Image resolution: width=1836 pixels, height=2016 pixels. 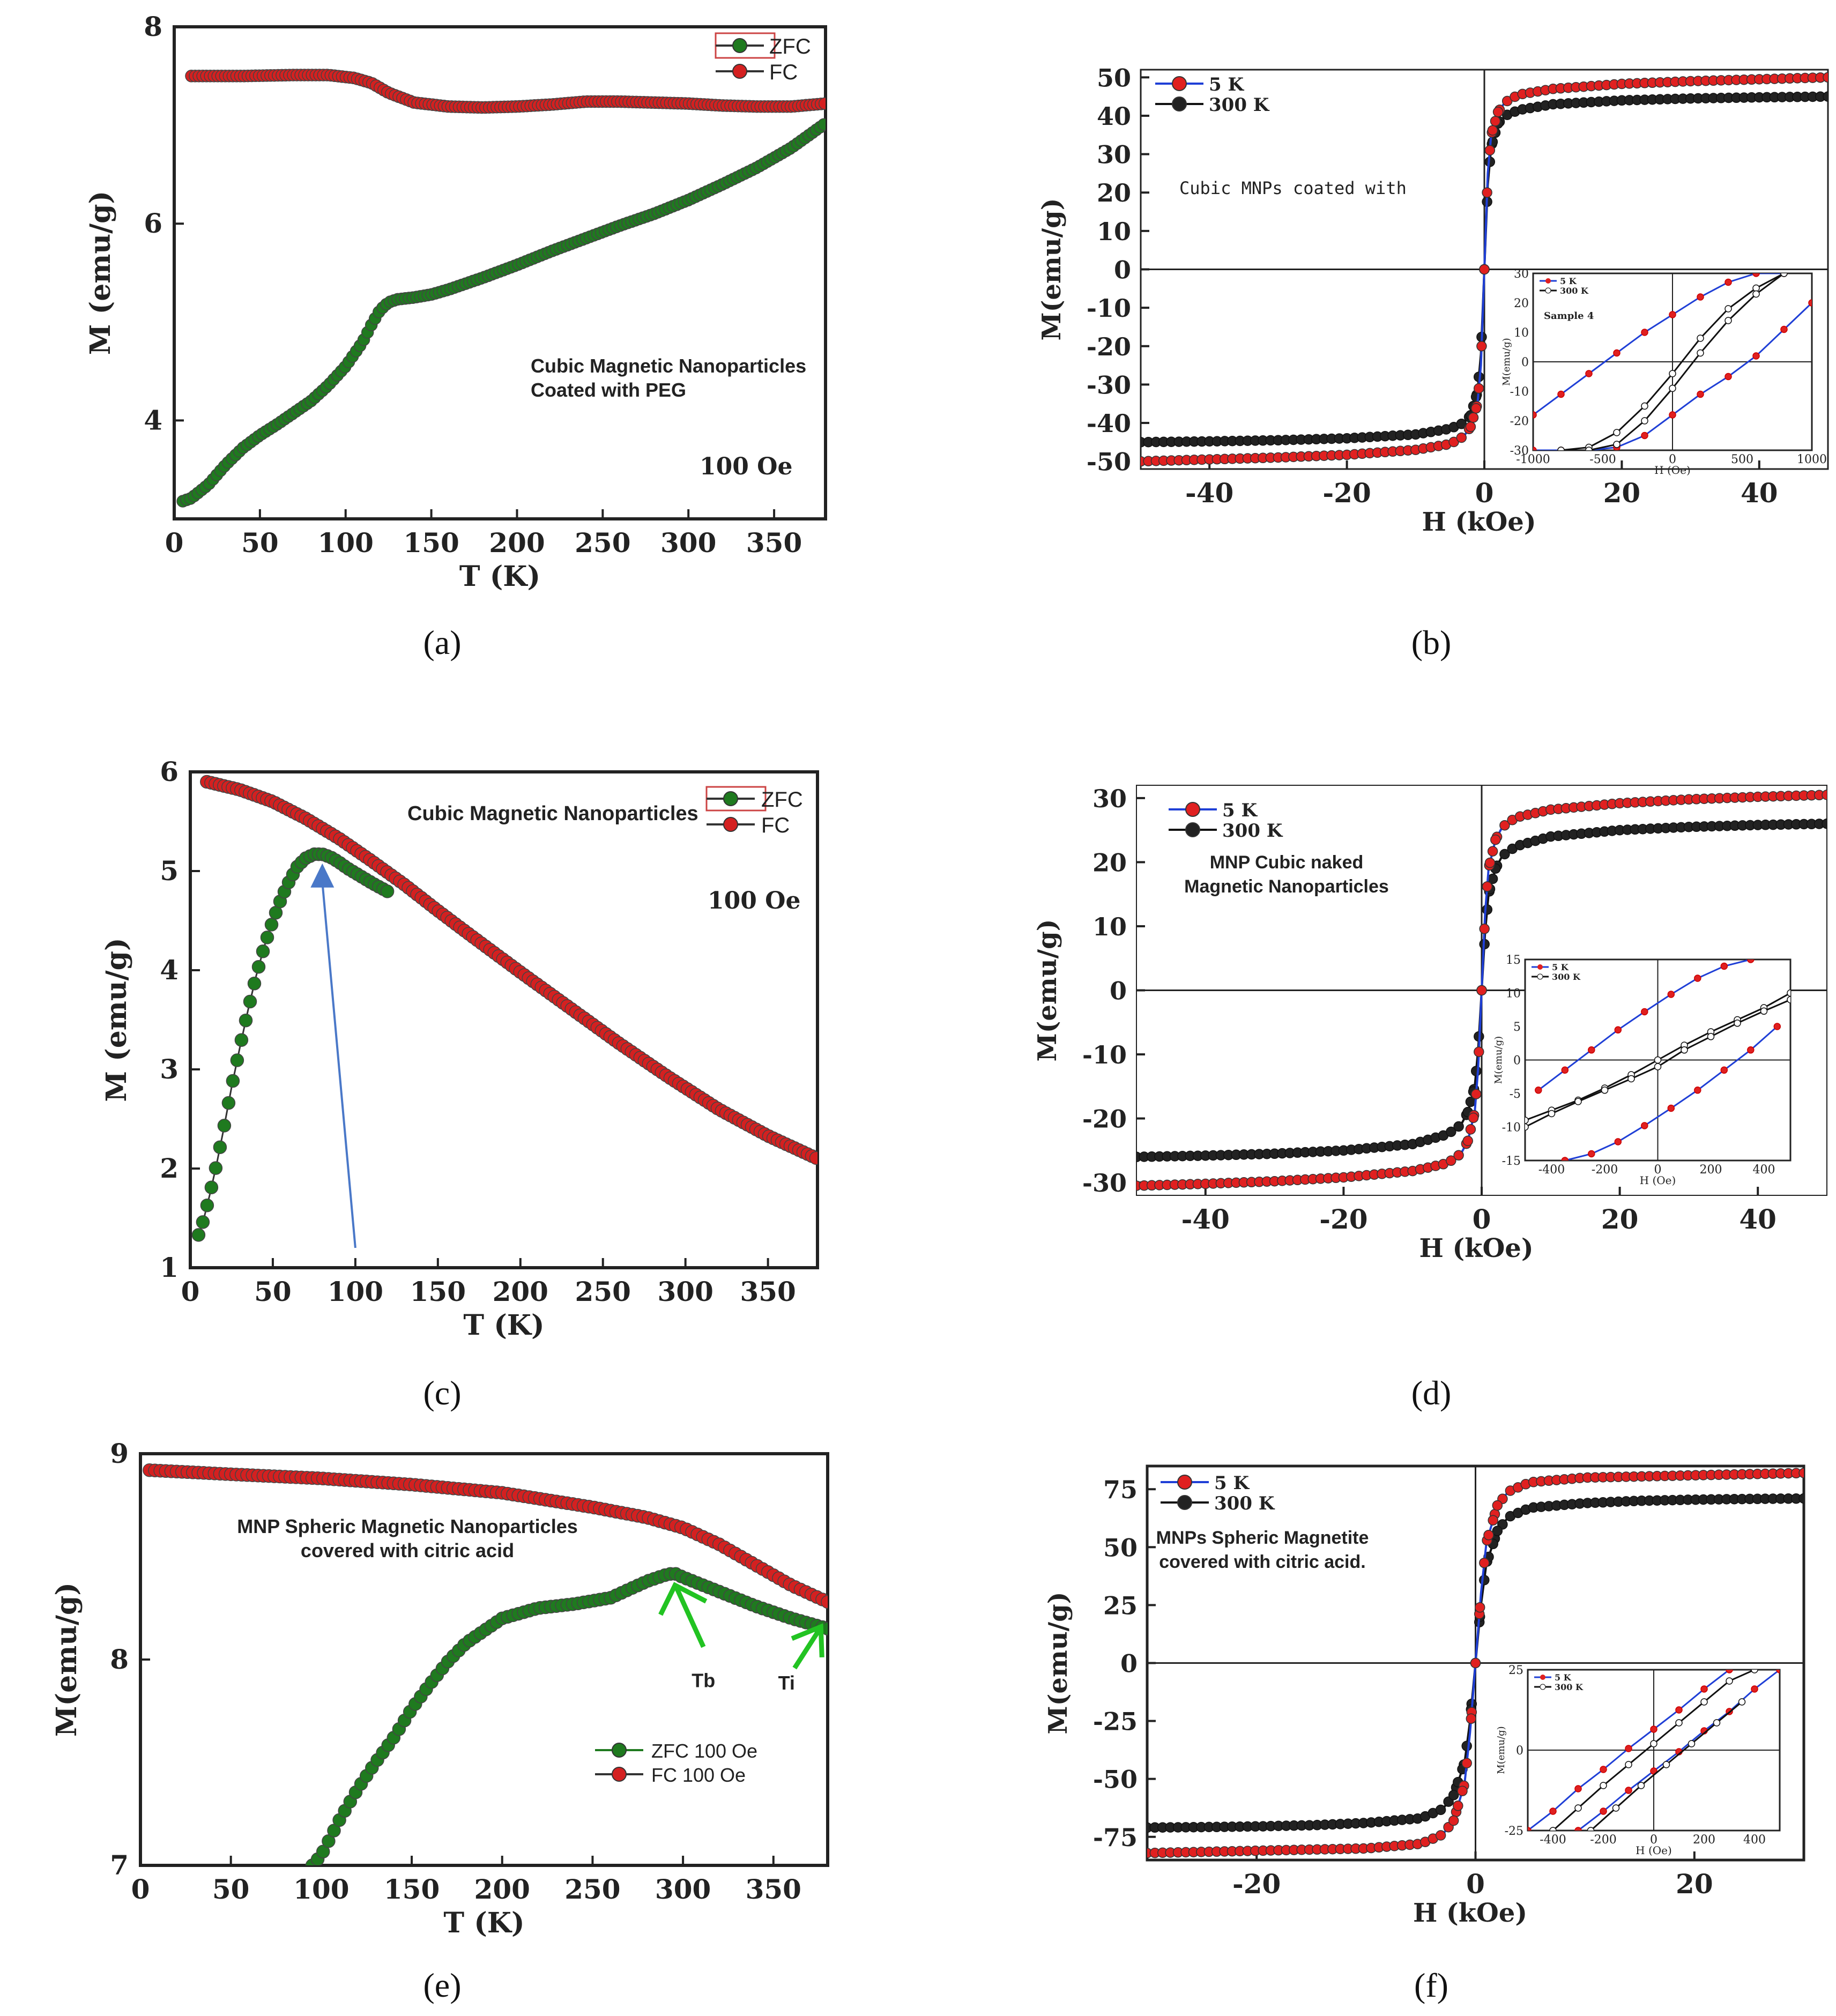 What do you see at coordinates (153, 420) in the screenshot?
I see `y-tick-label: 4` at bounding box center [153, 420].